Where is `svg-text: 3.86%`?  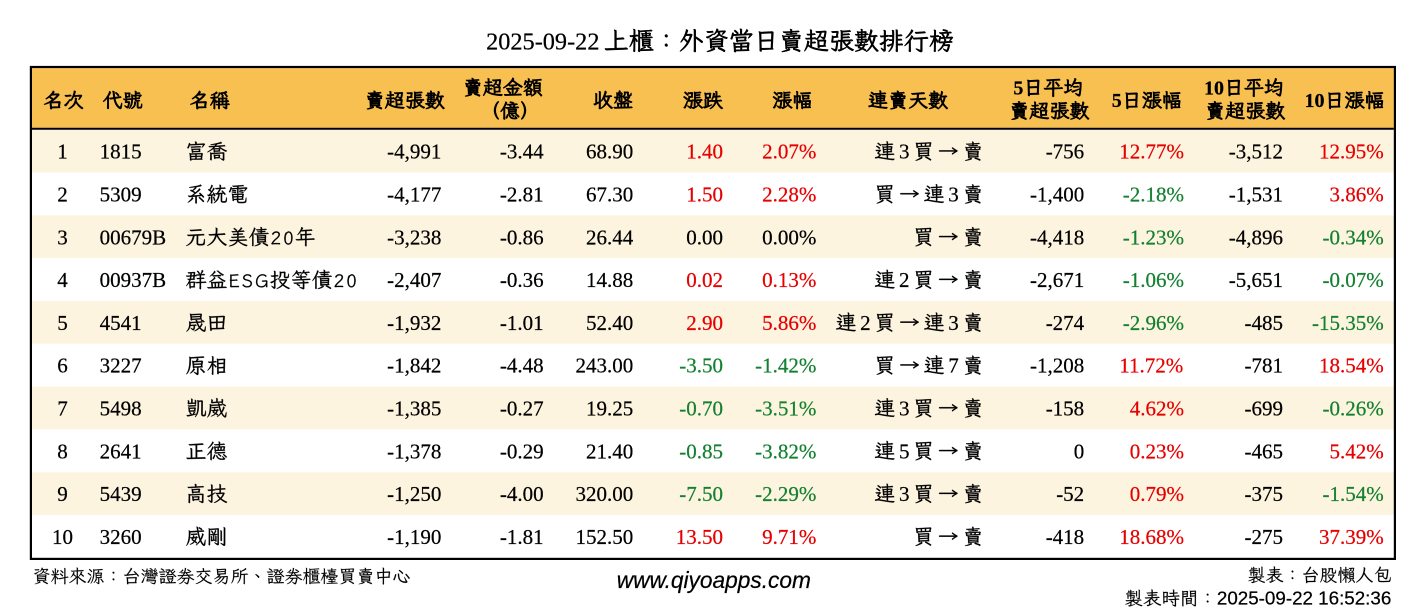
svg-text: 3.86% is located at coordinates (1357, 195).